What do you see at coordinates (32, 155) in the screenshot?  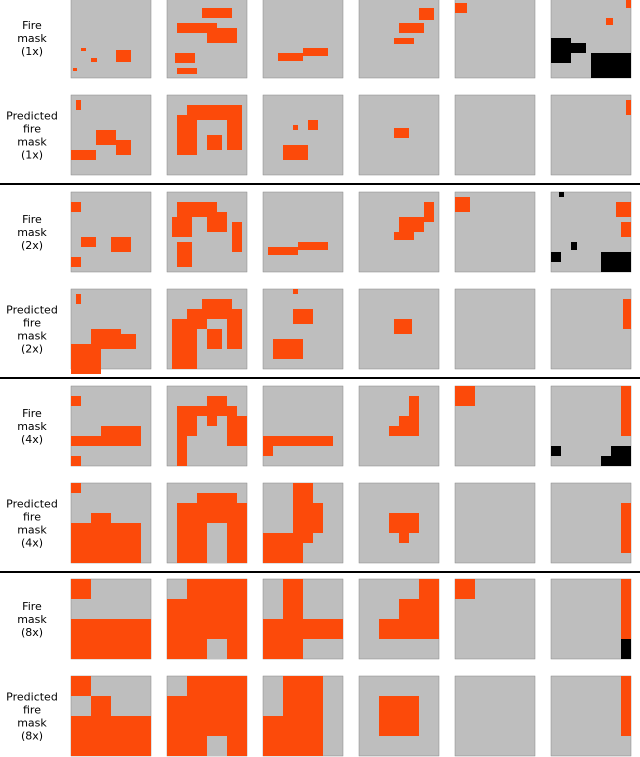 I see `row-label: (1x)` at bounding box center [32, 155].